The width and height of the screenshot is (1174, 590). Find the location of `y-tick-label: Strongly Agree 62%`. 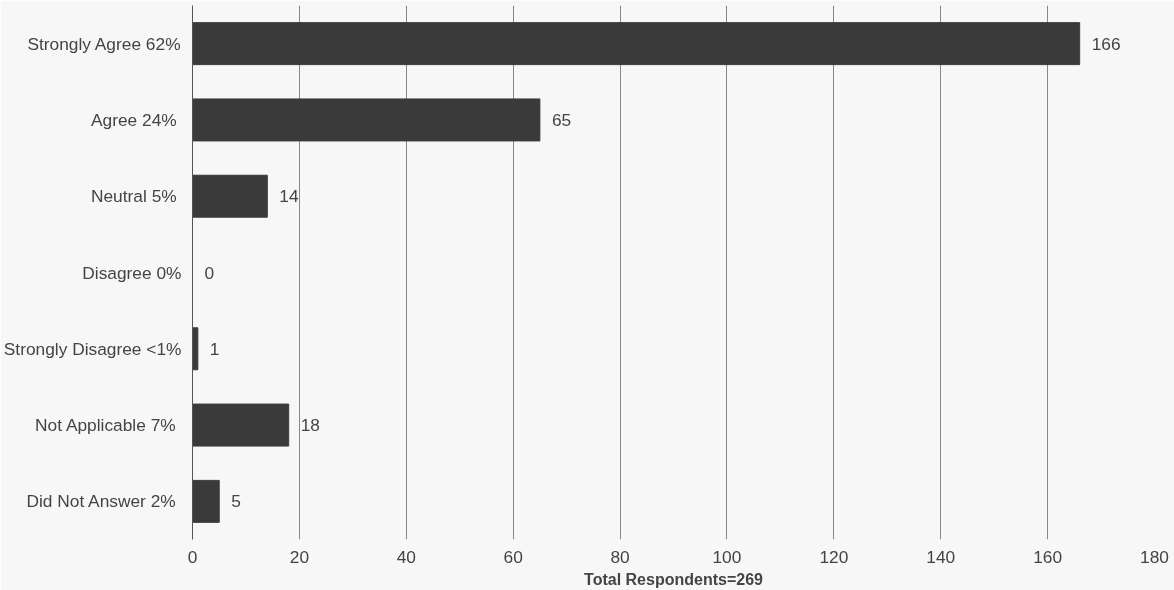

y-tick-label: Strongly Agree 62% is located at coordinates (104, 43).